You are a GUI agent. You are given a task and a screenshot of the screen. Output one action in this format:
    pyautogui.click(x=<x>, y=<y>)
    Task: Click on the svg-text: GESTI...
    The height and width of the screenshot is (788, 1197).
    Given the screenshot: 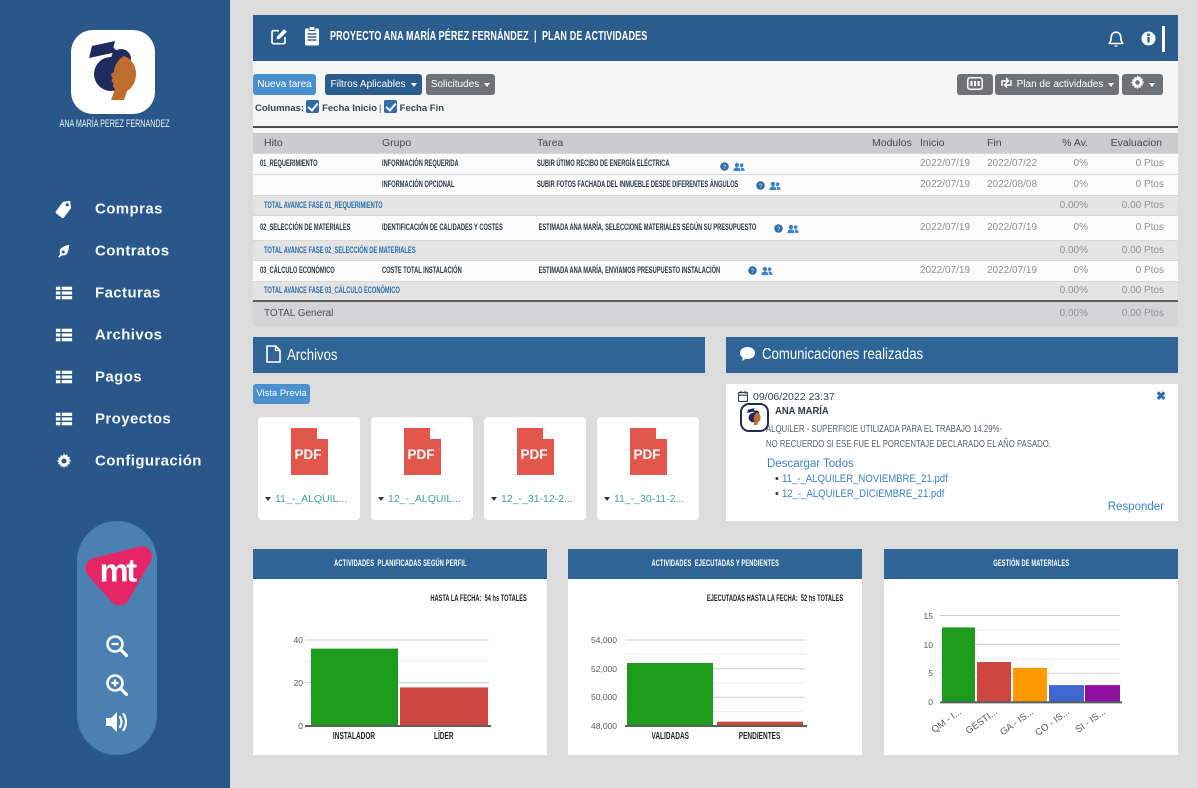 What is the action you would take?
    pyautogui.click(x=982, y=722)
    